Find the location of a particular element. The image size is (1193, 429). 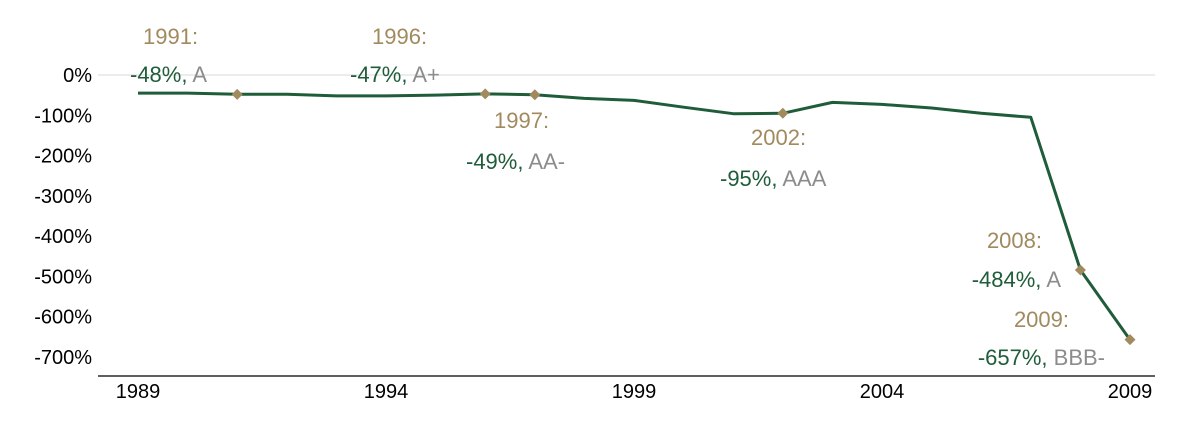

annotation-year: 2002: is located at coordinates (778, 137).